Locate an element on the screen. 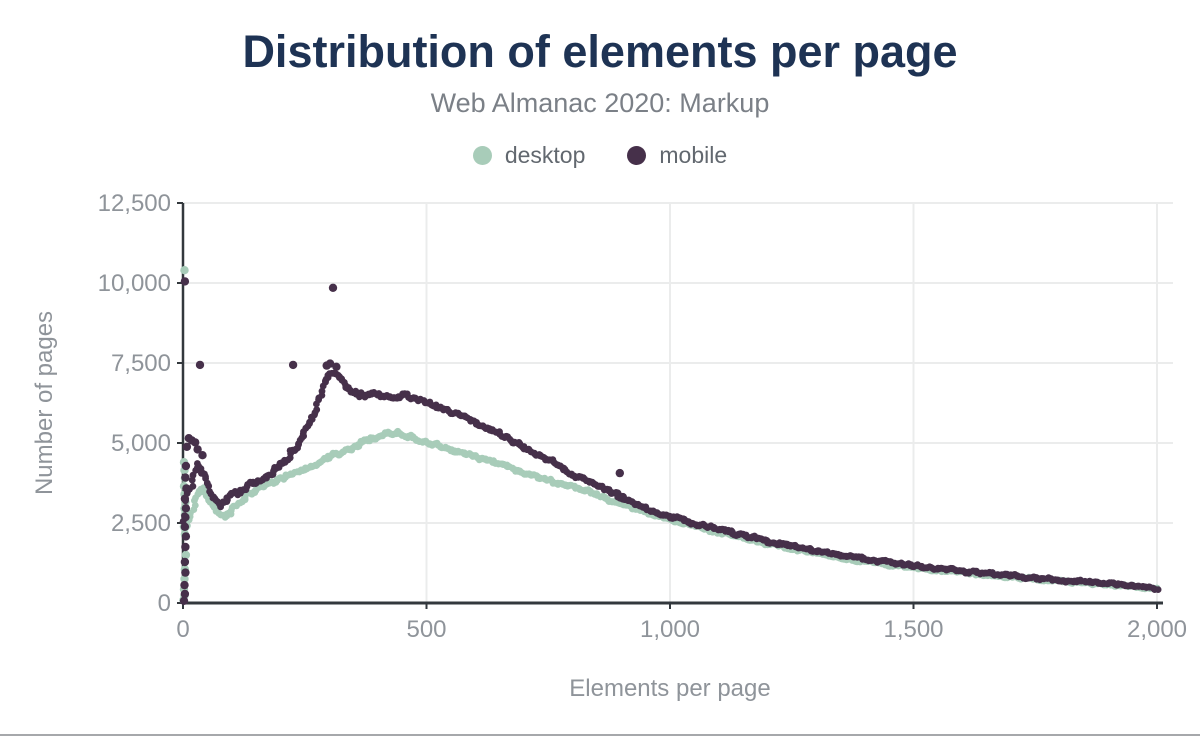 This screenshot has width=1200, height=742. footer-divider is located at coordinates (600, 735).